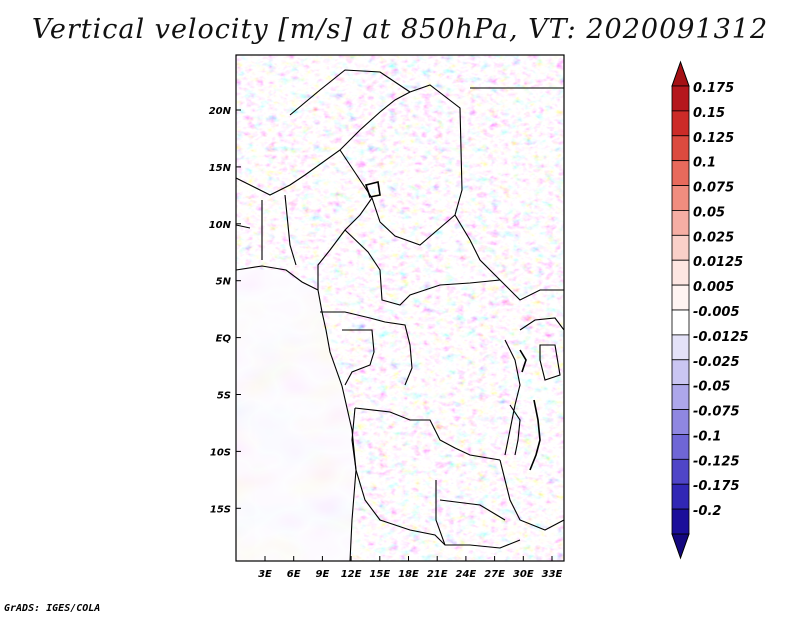 This screenshot has width=800, height=618. Describe the element at coordinates (220, 168) in the screenshot. I see `lat-tick-label: 15N` at that location.